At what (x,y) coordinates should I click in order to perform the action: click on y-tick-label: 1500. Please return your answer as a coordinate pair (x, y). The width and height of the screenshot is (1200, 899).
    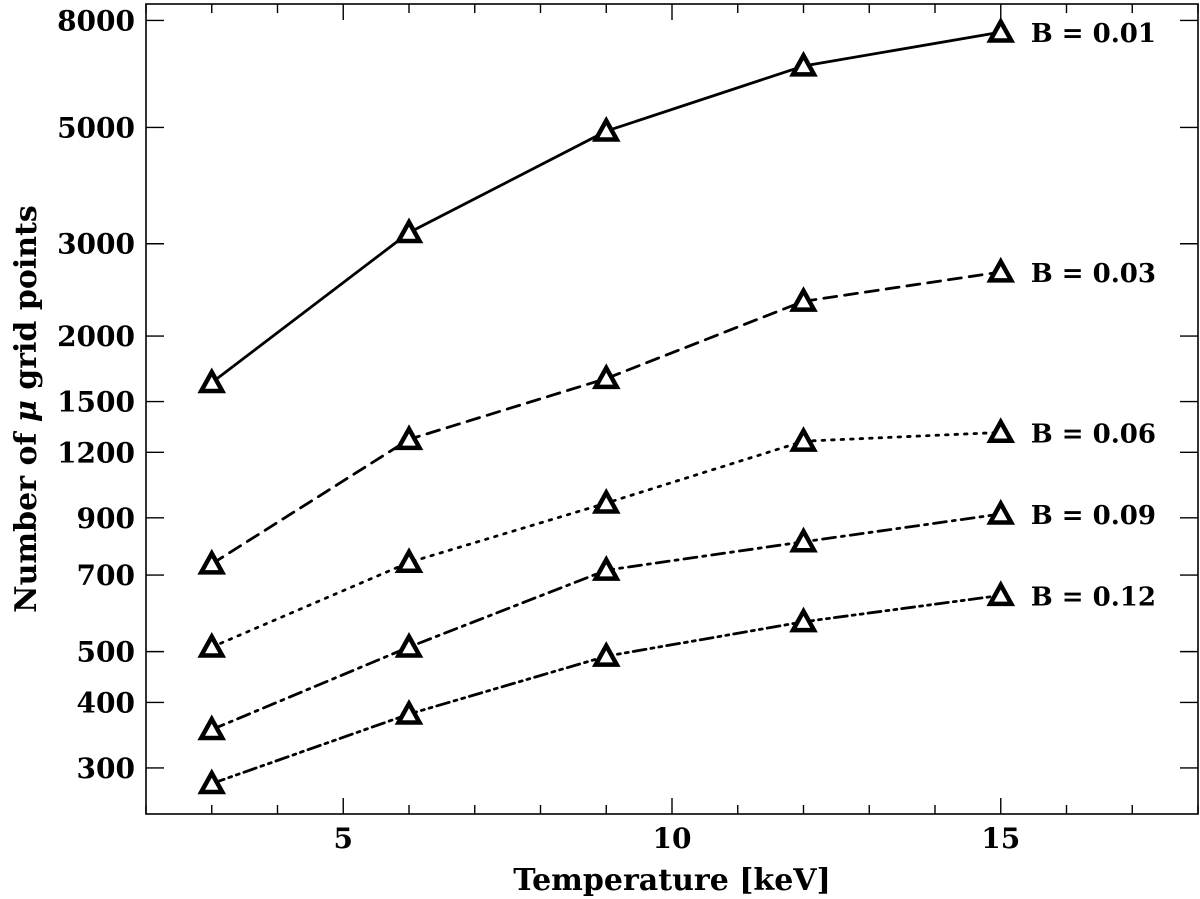
    Looking at the image, I should click on (96, 402).